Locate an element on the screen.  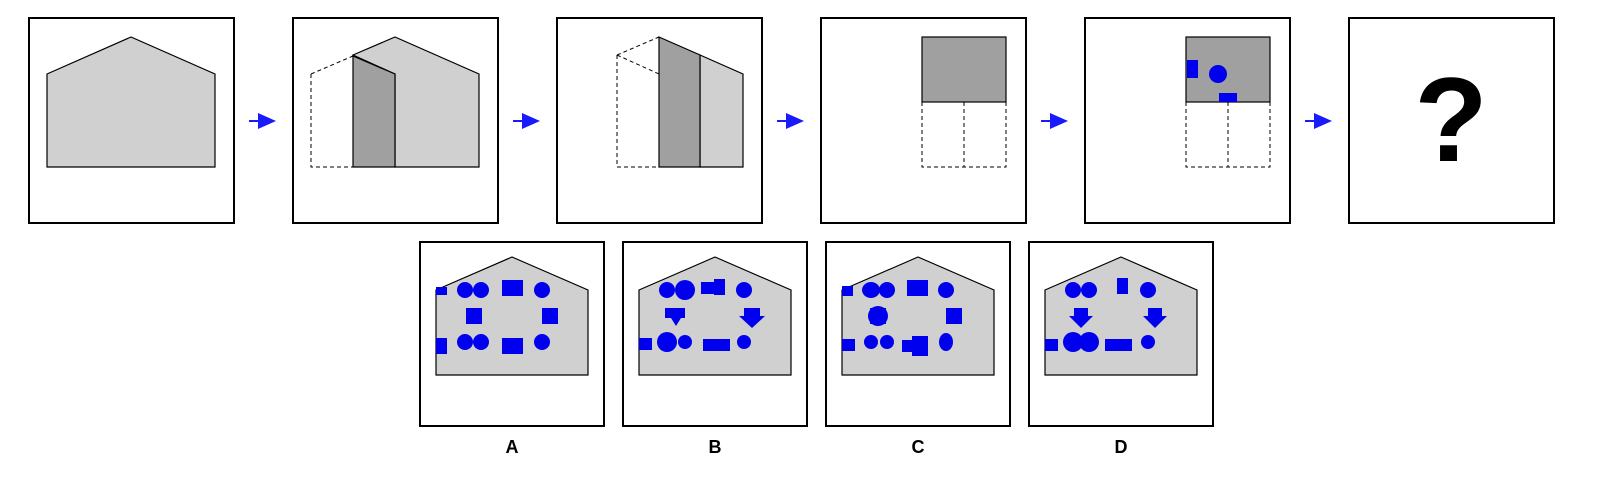
option-label: C is located at coordinates (918, 447).